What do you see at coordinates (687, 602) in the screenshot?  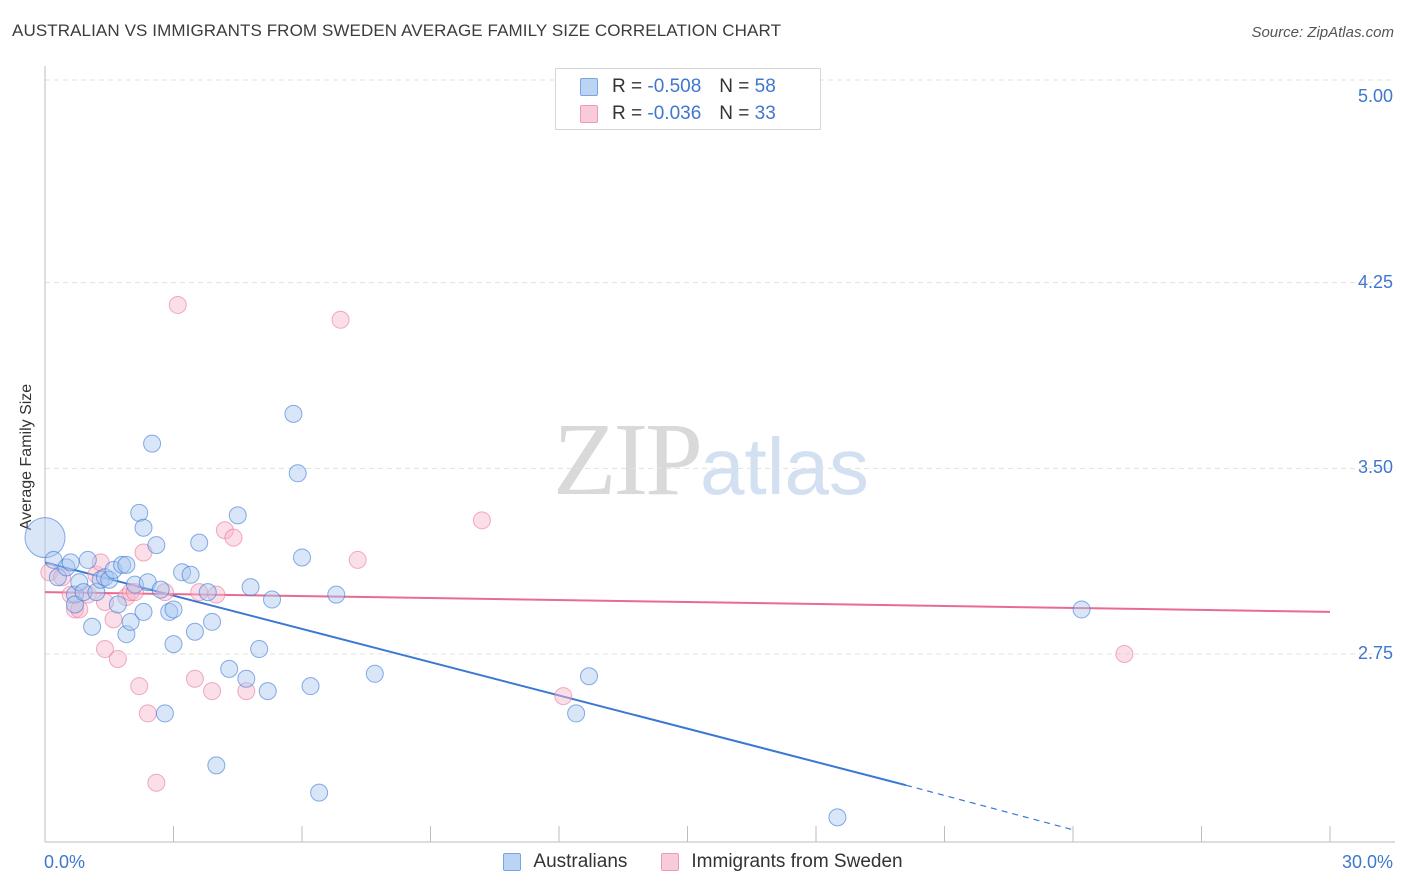 I see `trend-line-sweden` at bounding box center [687, 602].